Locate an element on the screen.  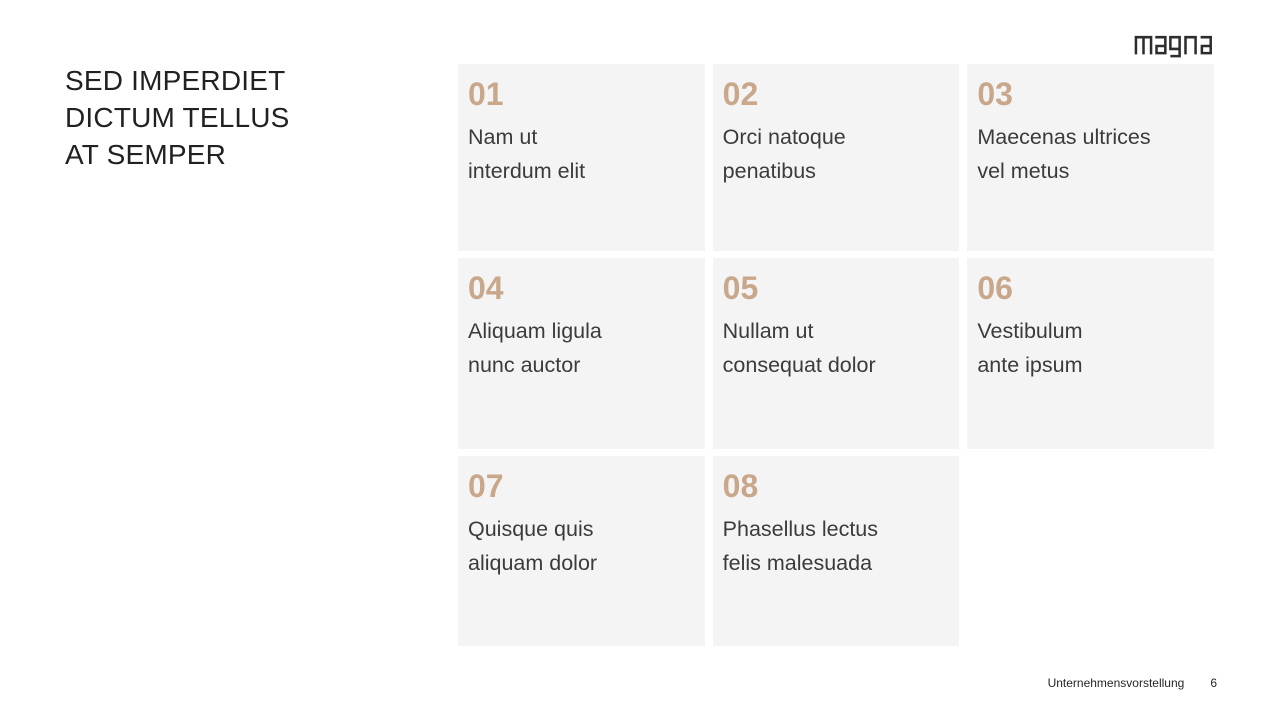
card-04: 04 Aliquam ligula nunc auctor is located at coordinates (581, 353).